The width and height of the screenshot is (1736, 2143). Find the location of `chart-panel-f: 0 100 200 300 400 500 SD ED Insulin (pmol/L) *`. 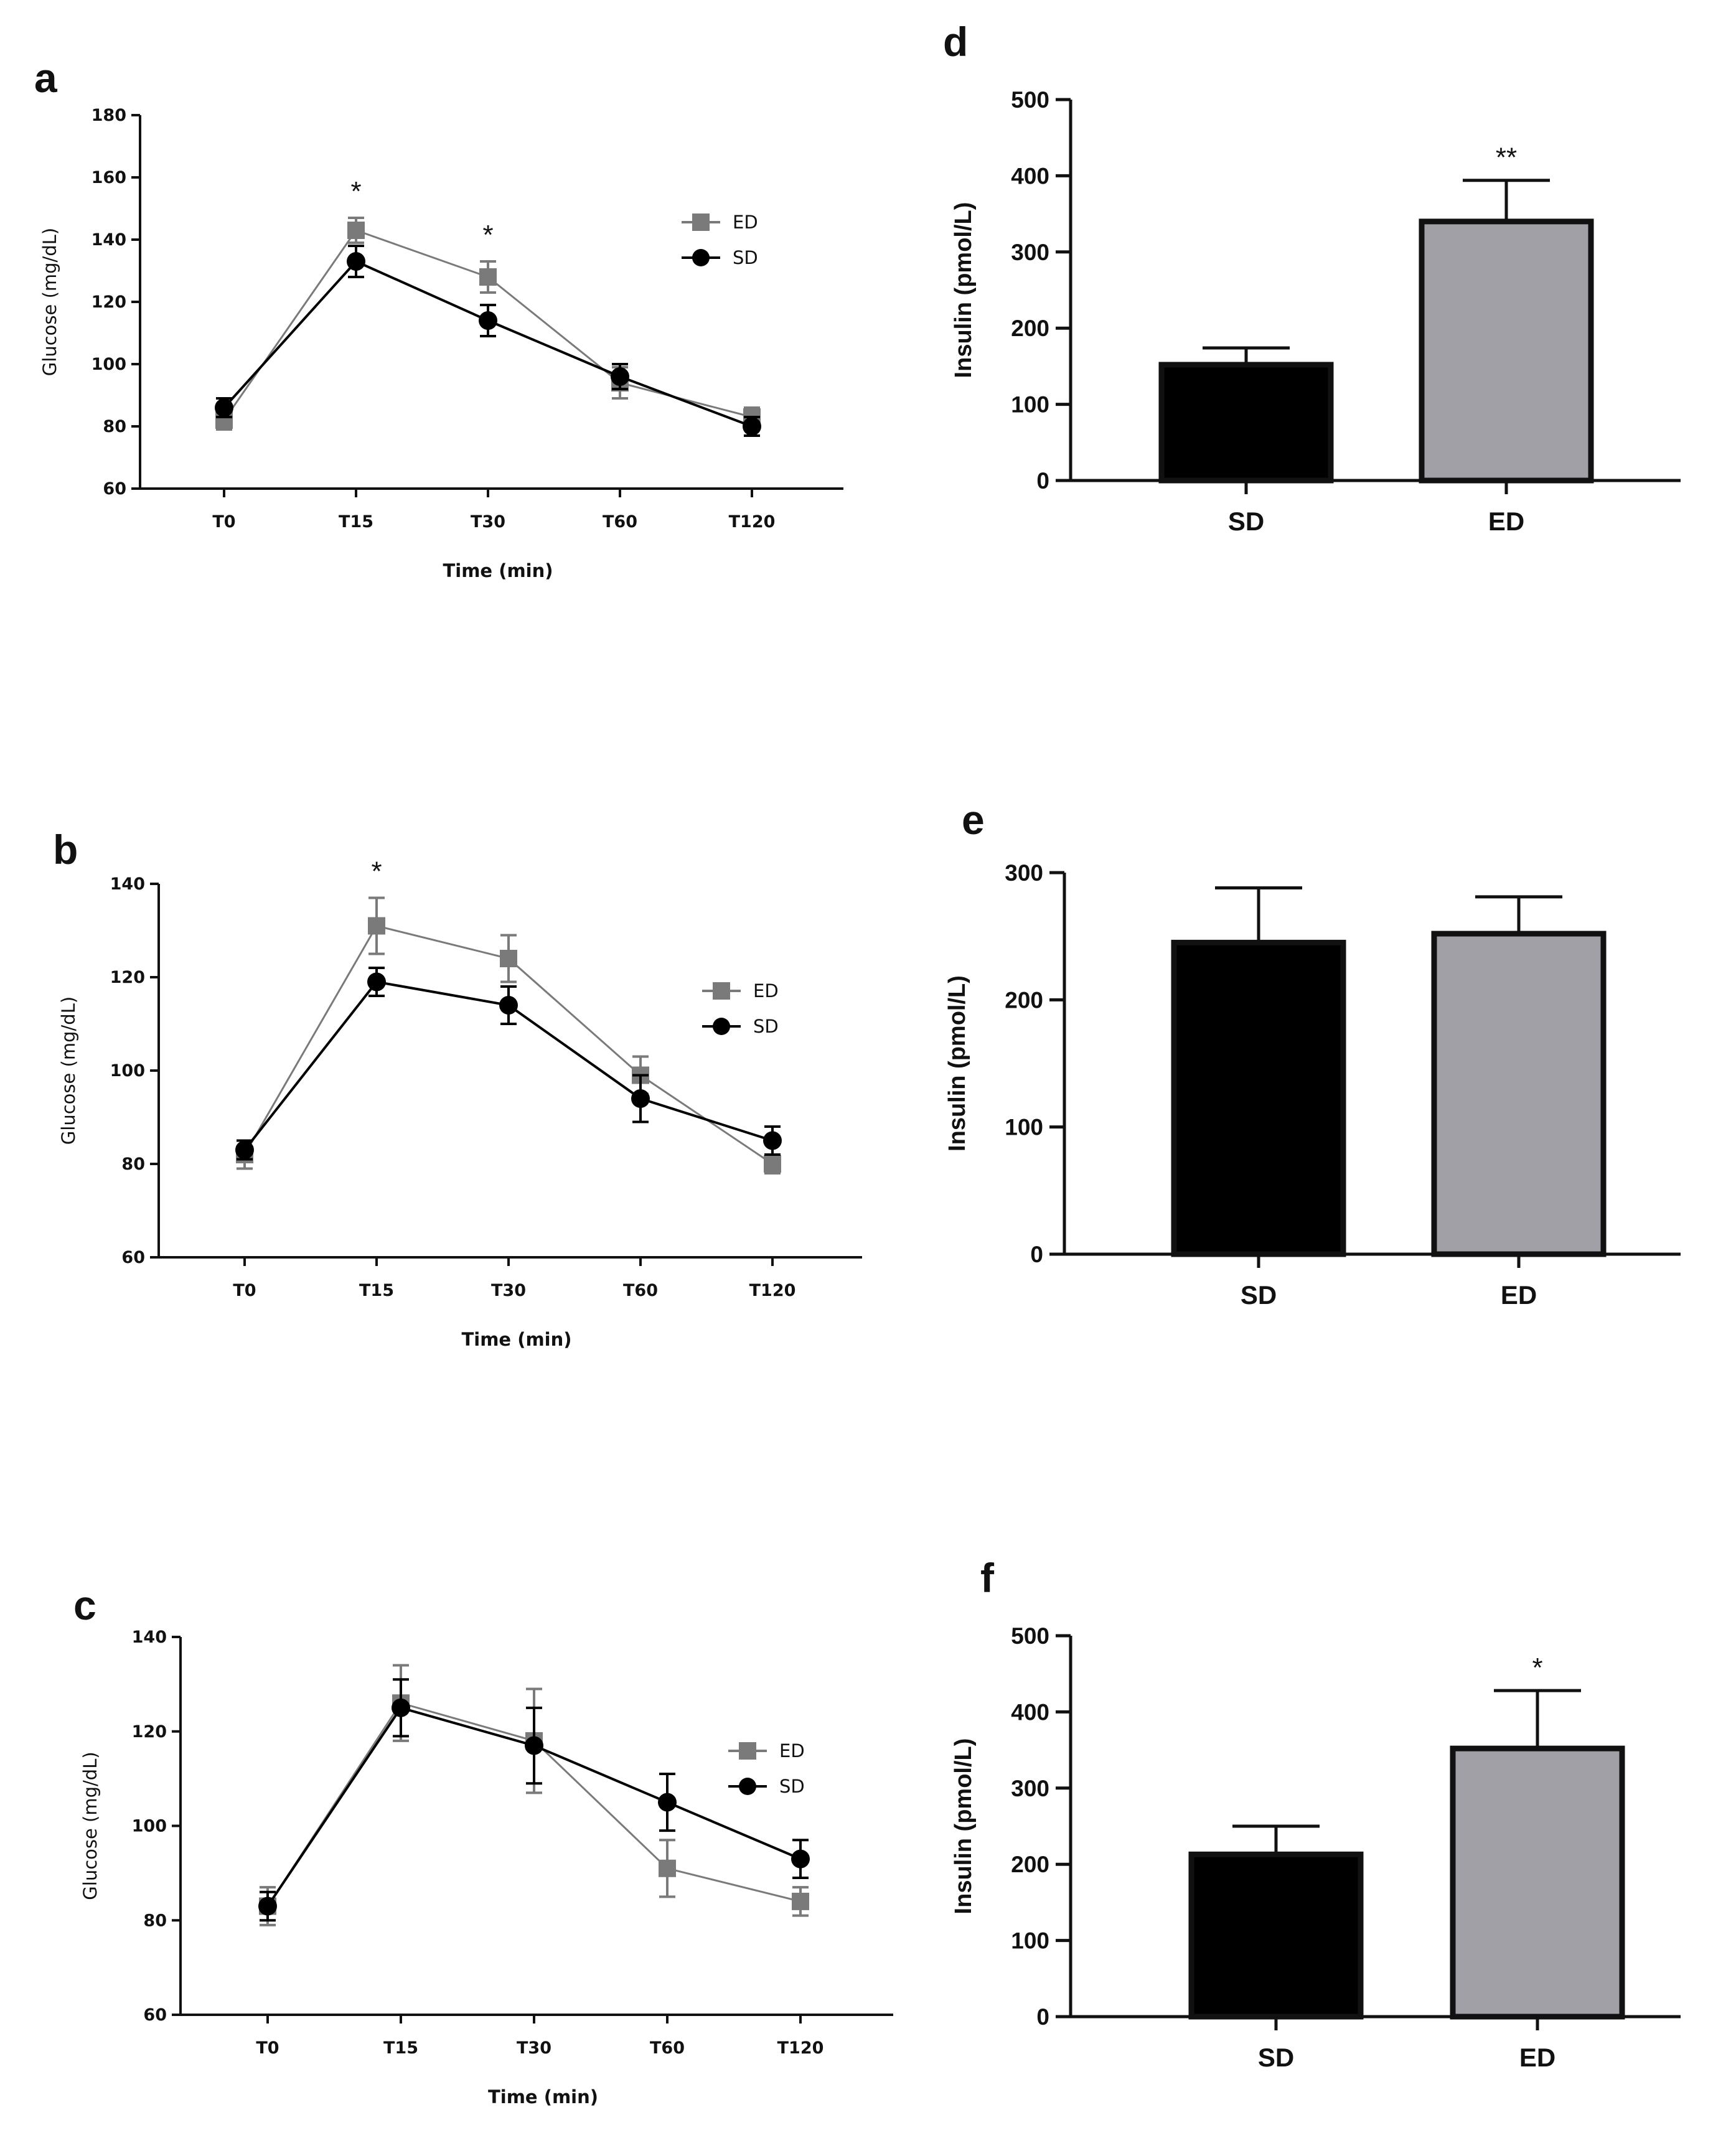

chart-panel-f: 0 100 200 300 400 500 SD ED Insulin (pmol/L) * is located at coordinates (1316, 1847).